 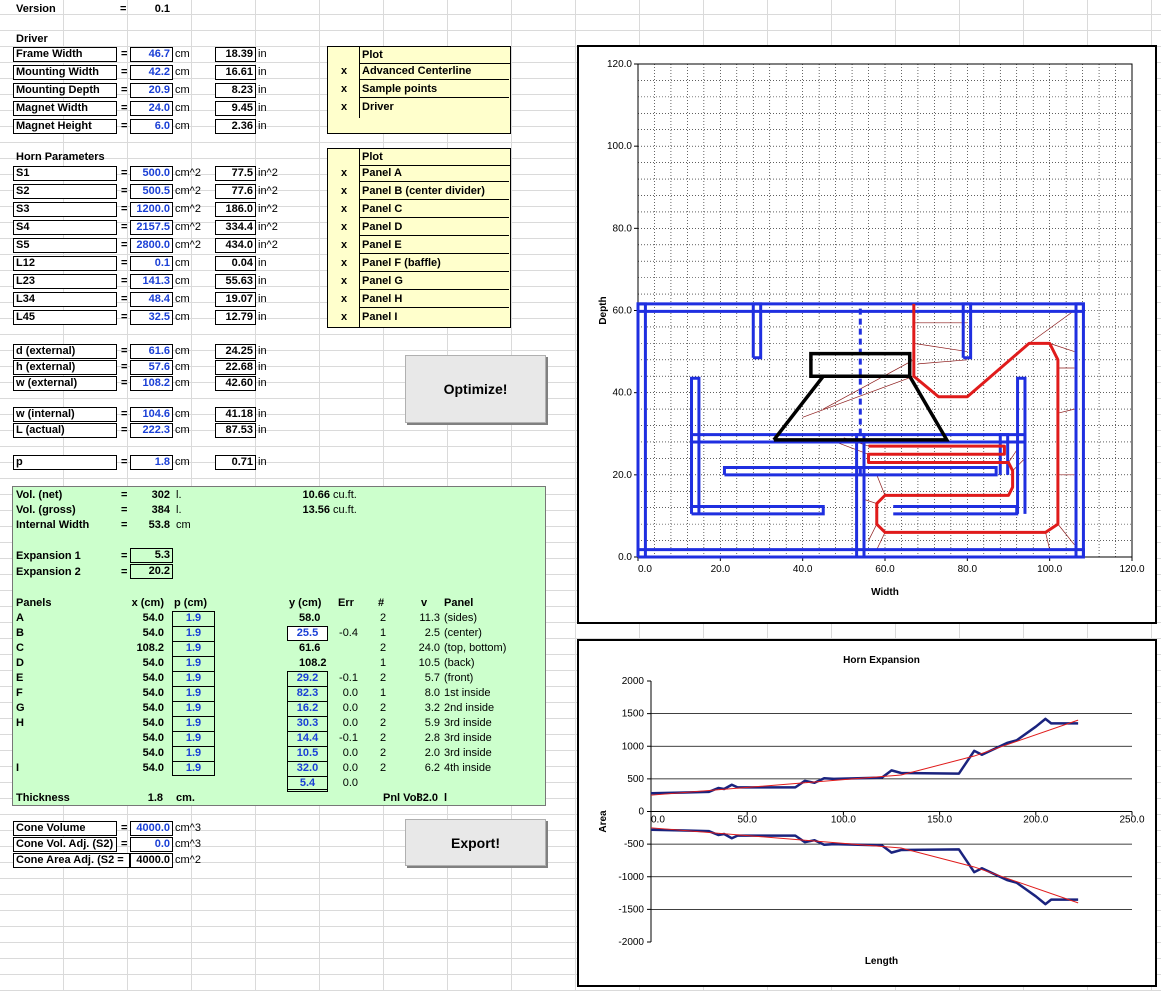 I want to click on x-tick-label: 250.0, so click(x=1131, y=820).